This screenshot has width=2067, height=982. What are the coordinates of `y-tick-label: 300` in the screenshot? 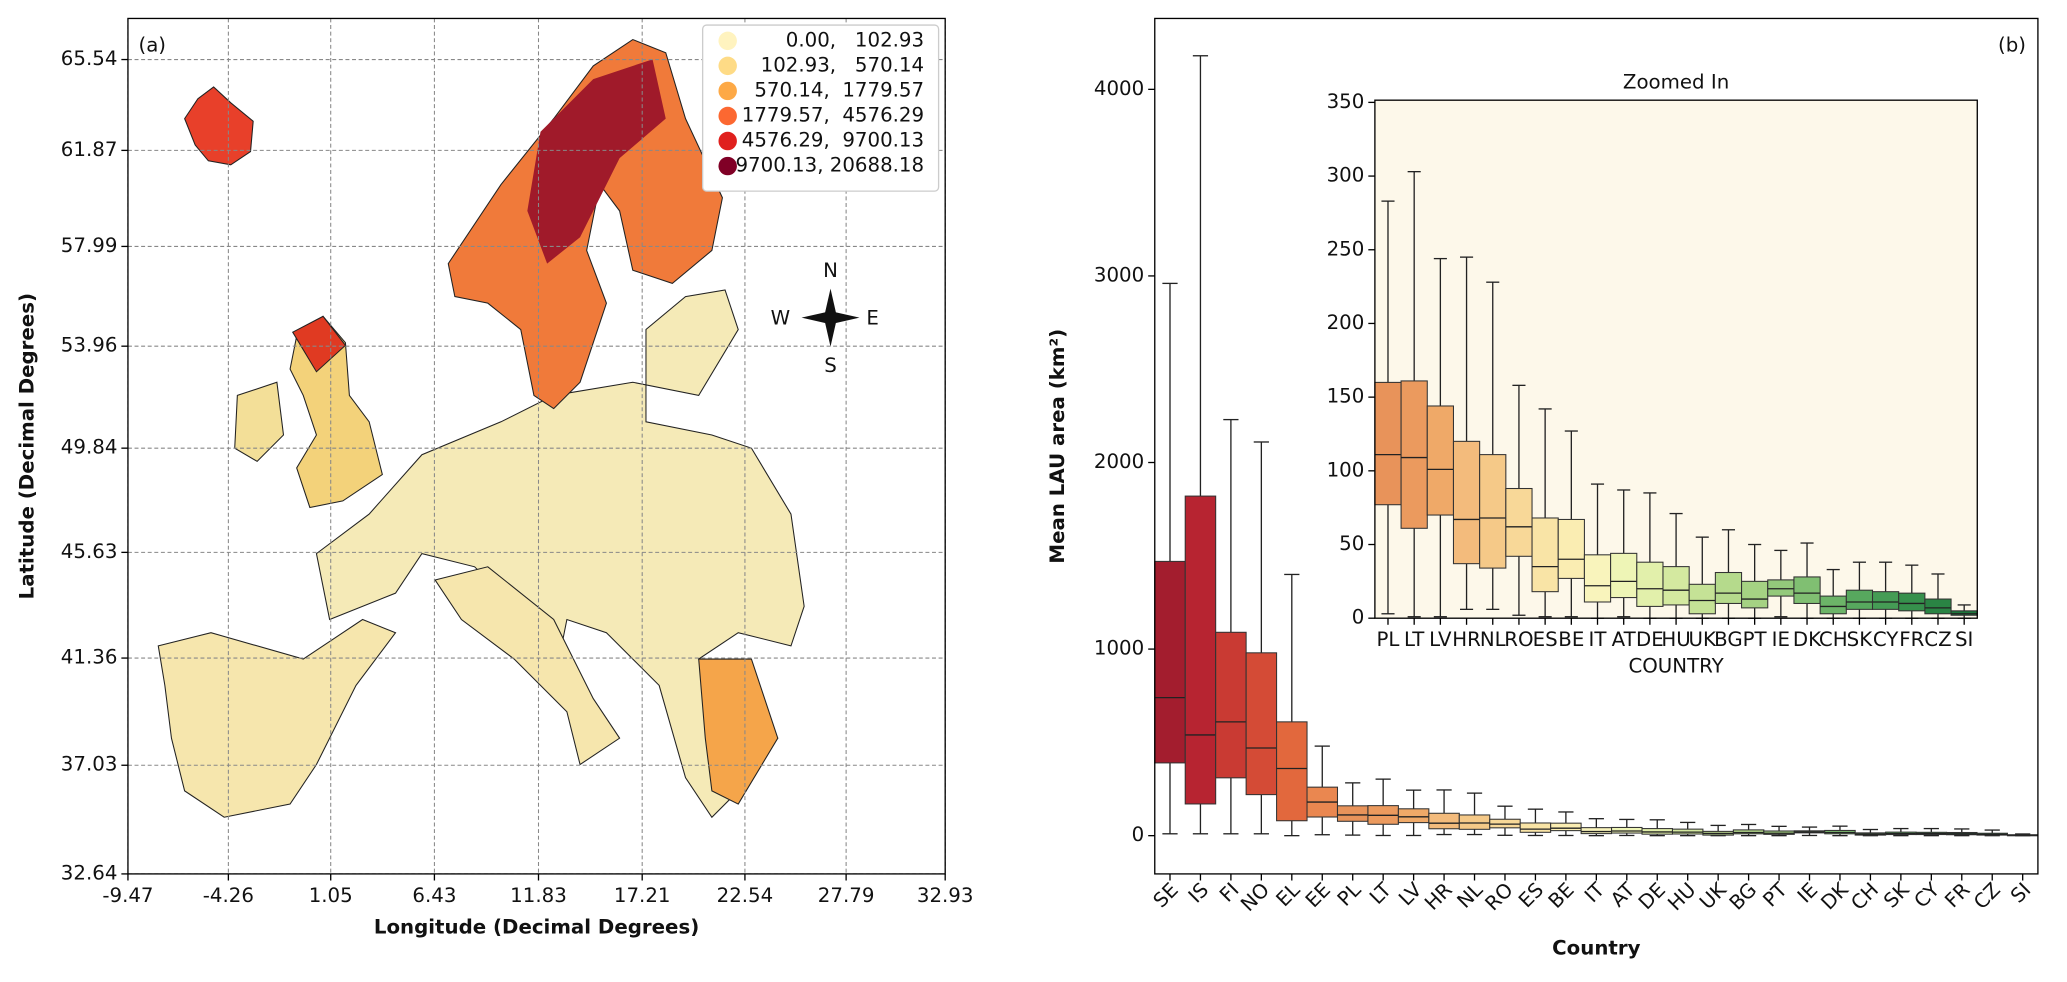 It's located at (1346, 175).